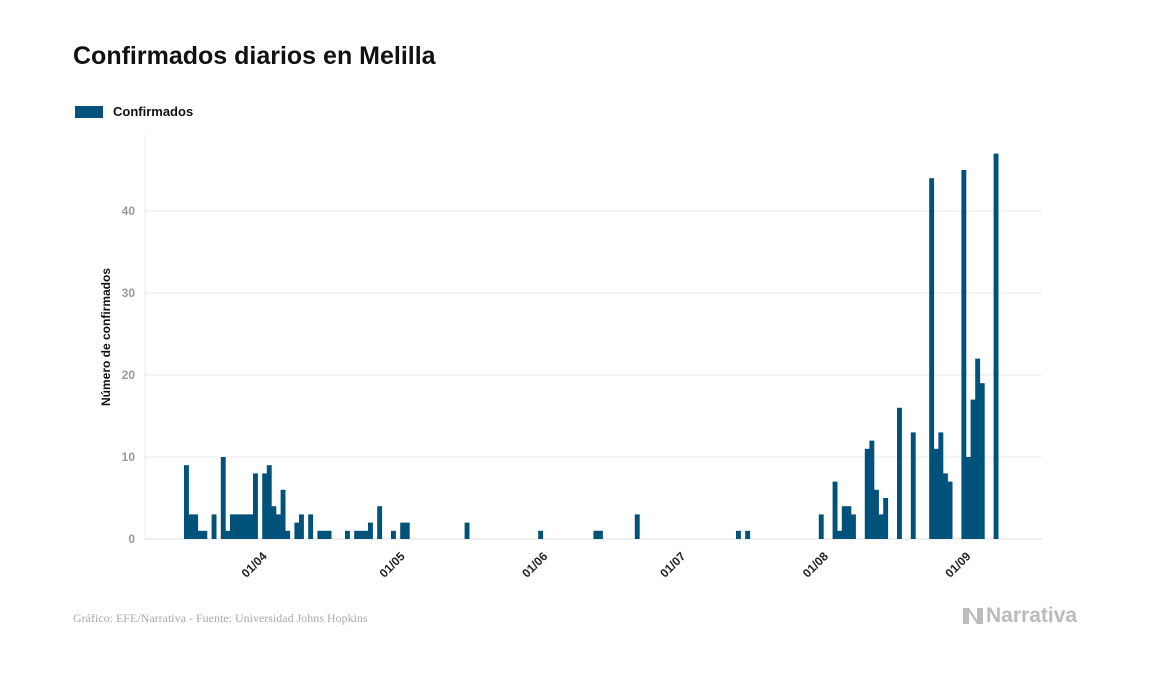 The height and width of the screenshot is (674, 1157). I want to click on x-tick-label: 01/08, so click(815, 564).